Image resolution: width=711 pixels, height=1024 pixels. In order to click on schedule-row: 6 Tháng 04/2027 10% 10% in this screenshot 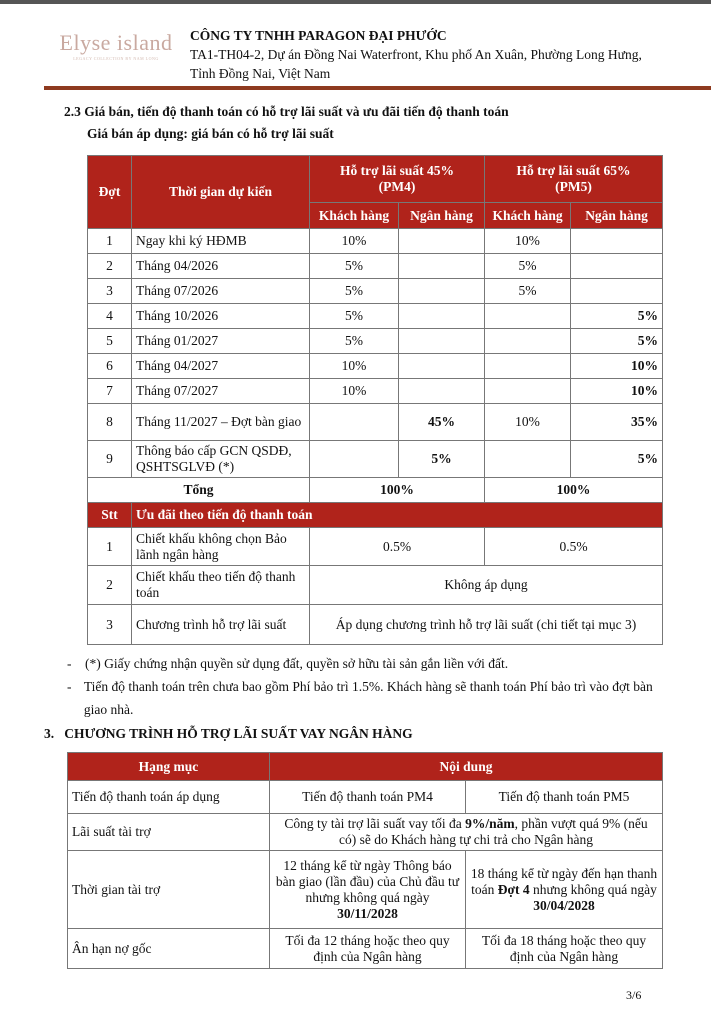, I will do `click(375, 366)`.